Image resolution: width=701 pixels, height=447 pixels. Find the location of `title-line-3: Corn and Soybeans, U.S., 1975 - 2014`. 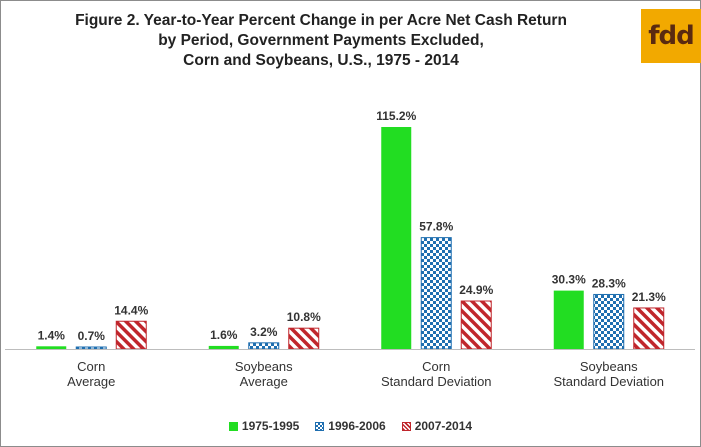

title-line-3: Corn and Soybeans, U.S., 1975 - 2014 is located at coordinates (321, 60).